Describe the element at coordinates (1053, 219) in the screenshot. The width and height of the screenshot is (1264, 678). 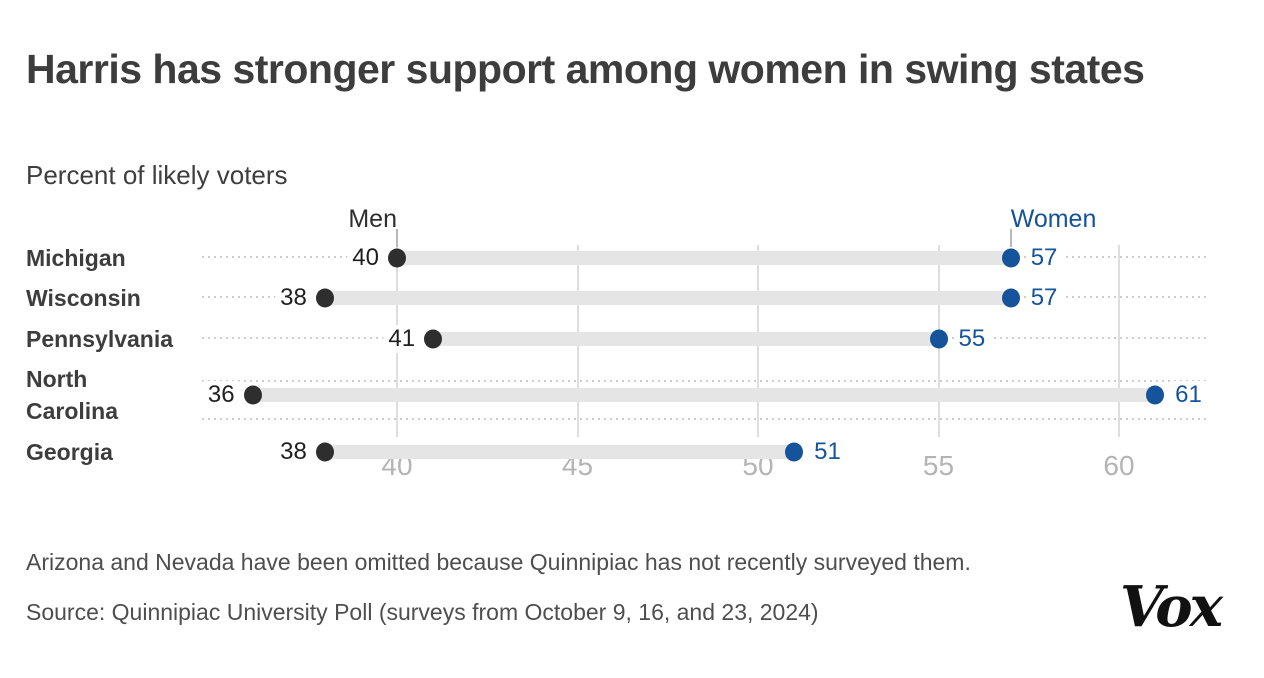
I see `legend-label-women: Women` at that location.